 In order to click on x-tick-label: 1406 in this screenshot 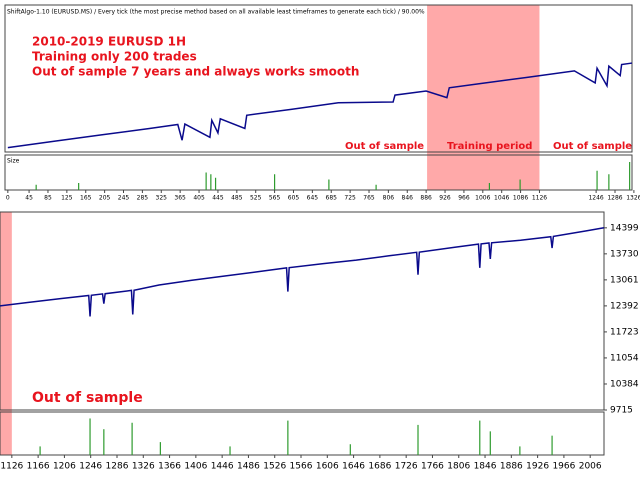, I will do `click(195, 467)`.